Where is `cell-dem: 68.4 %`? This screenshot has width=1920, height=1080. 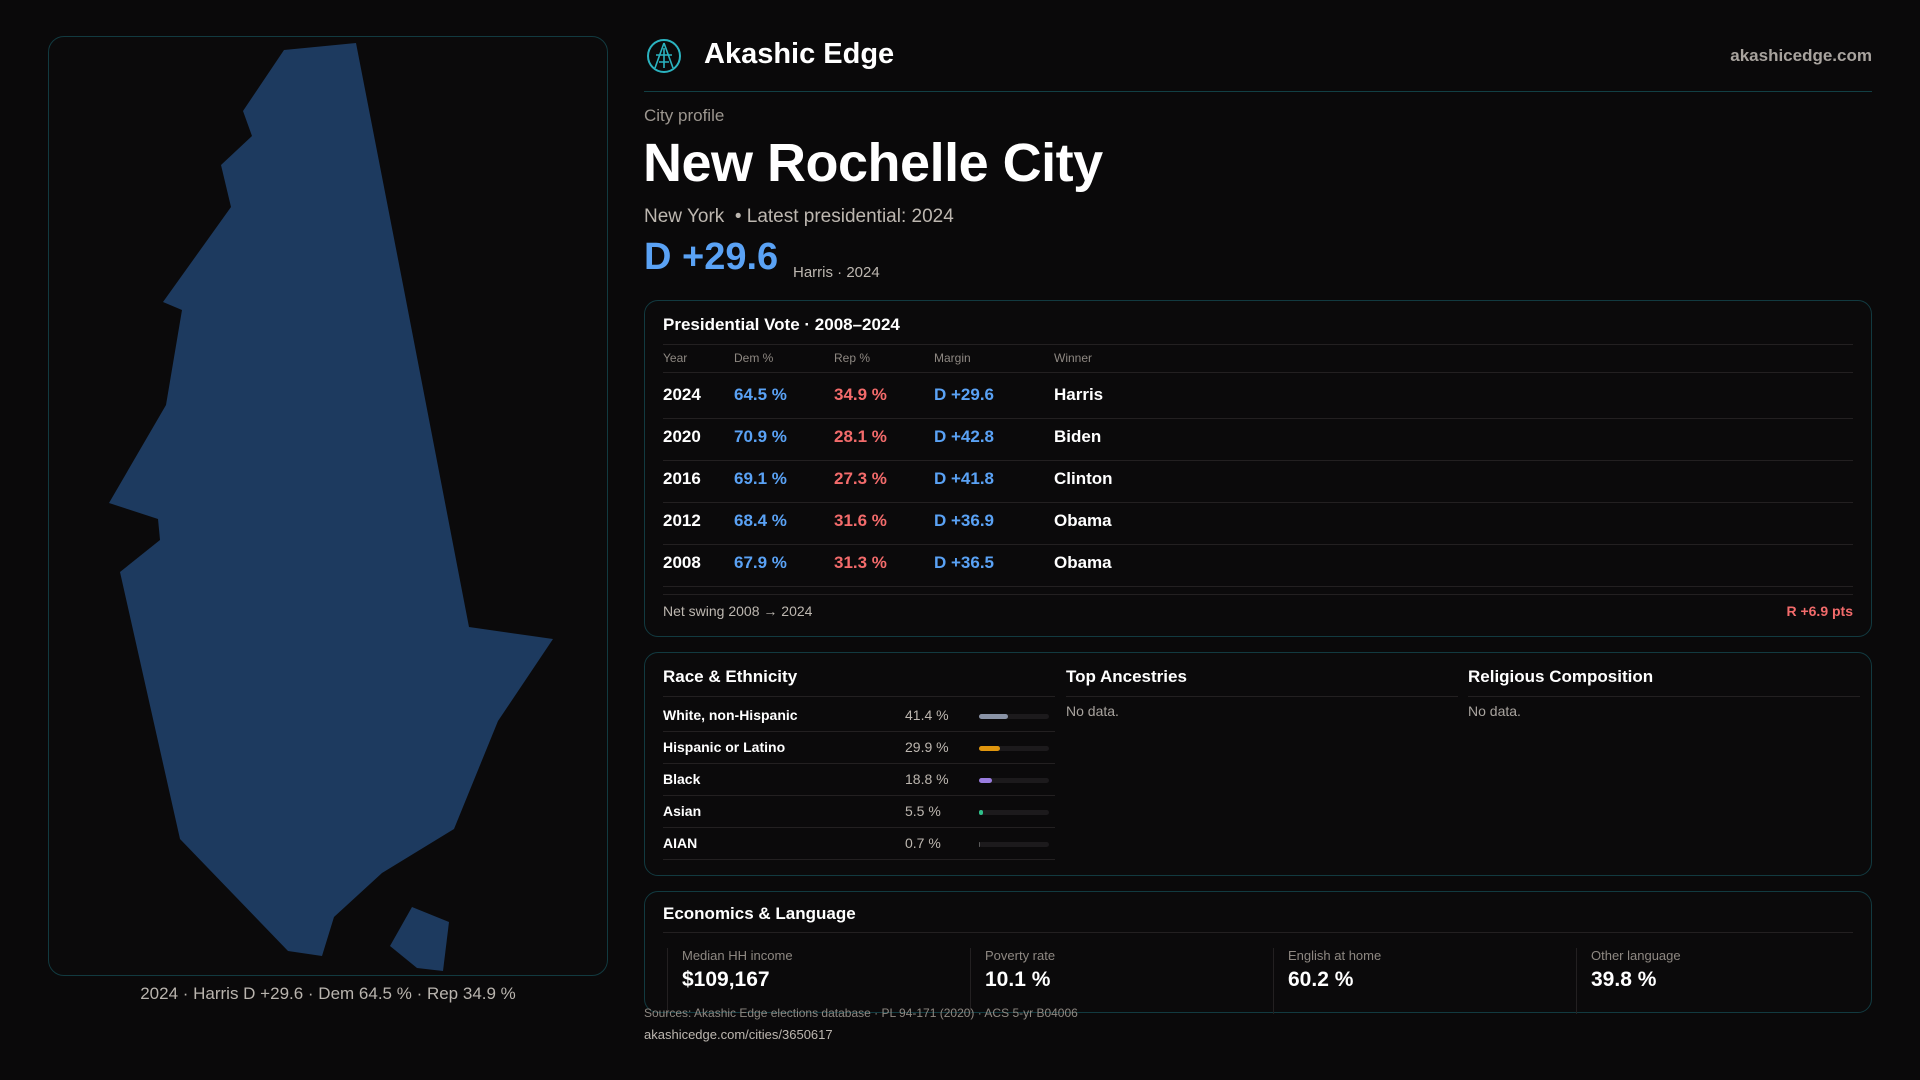
cell-dem: 68.4 % is located at coordinates (760, 520).